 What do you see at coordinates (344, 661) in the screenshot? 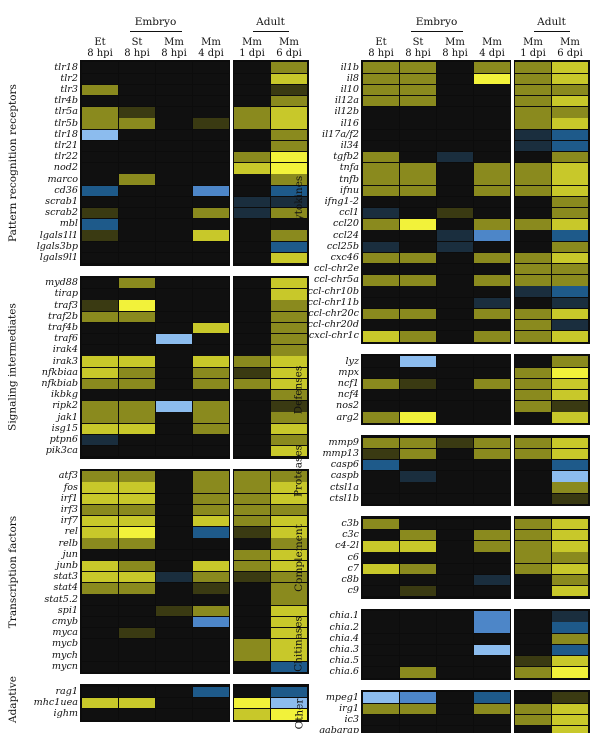
I see `gene-label: chia.5` at bounding box center [344, 661].